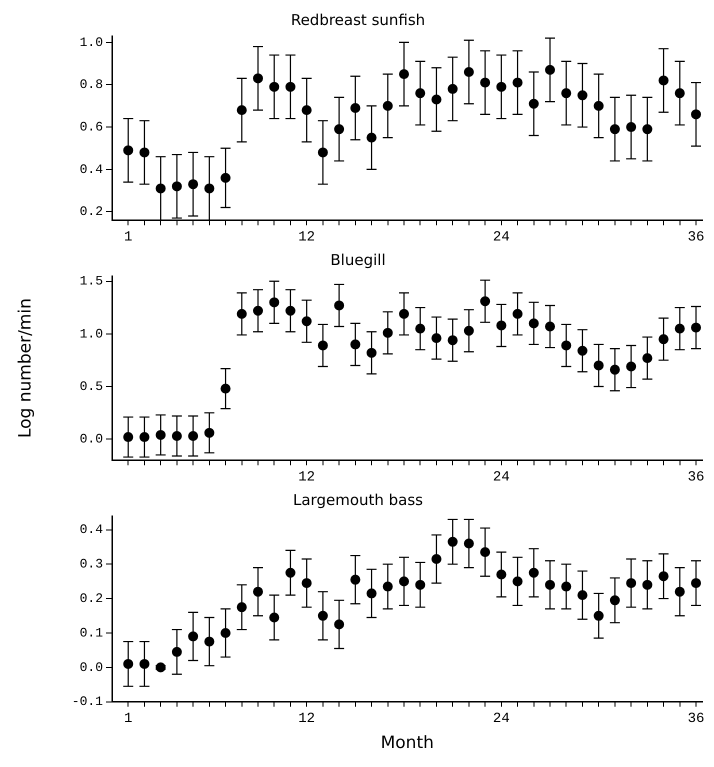  Describe the element at coordinates (91, 564) in the screenshot. I see `y-tick-label: 0.3` at that location.